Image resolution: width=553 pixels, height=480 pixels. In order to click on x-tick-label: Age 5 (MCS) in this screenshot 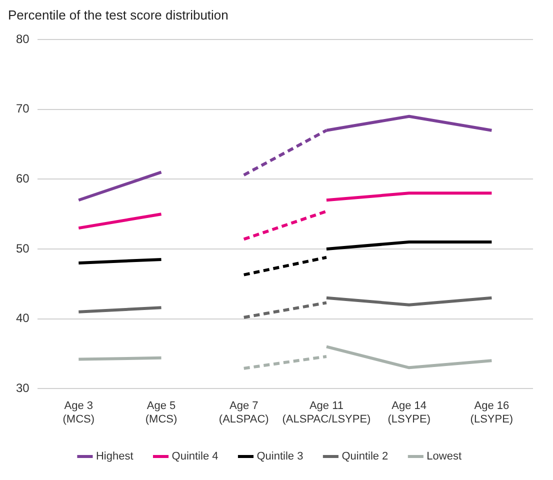, I will do `click(161, 413)`.